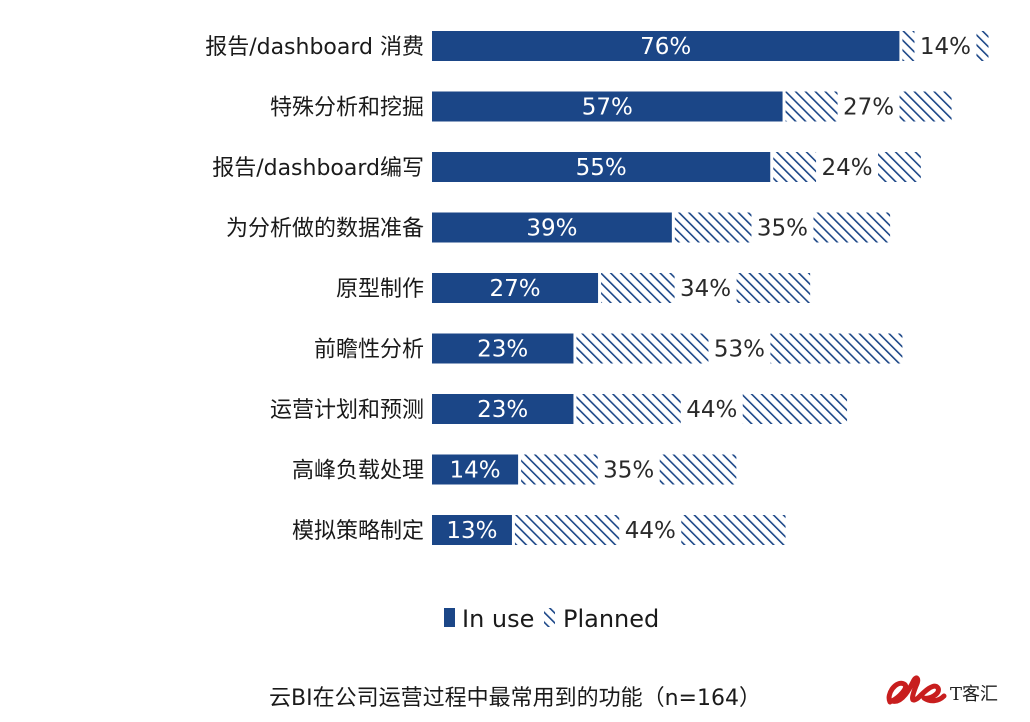  I want to click on data-label-in-use: 14%, so click(474, 471).